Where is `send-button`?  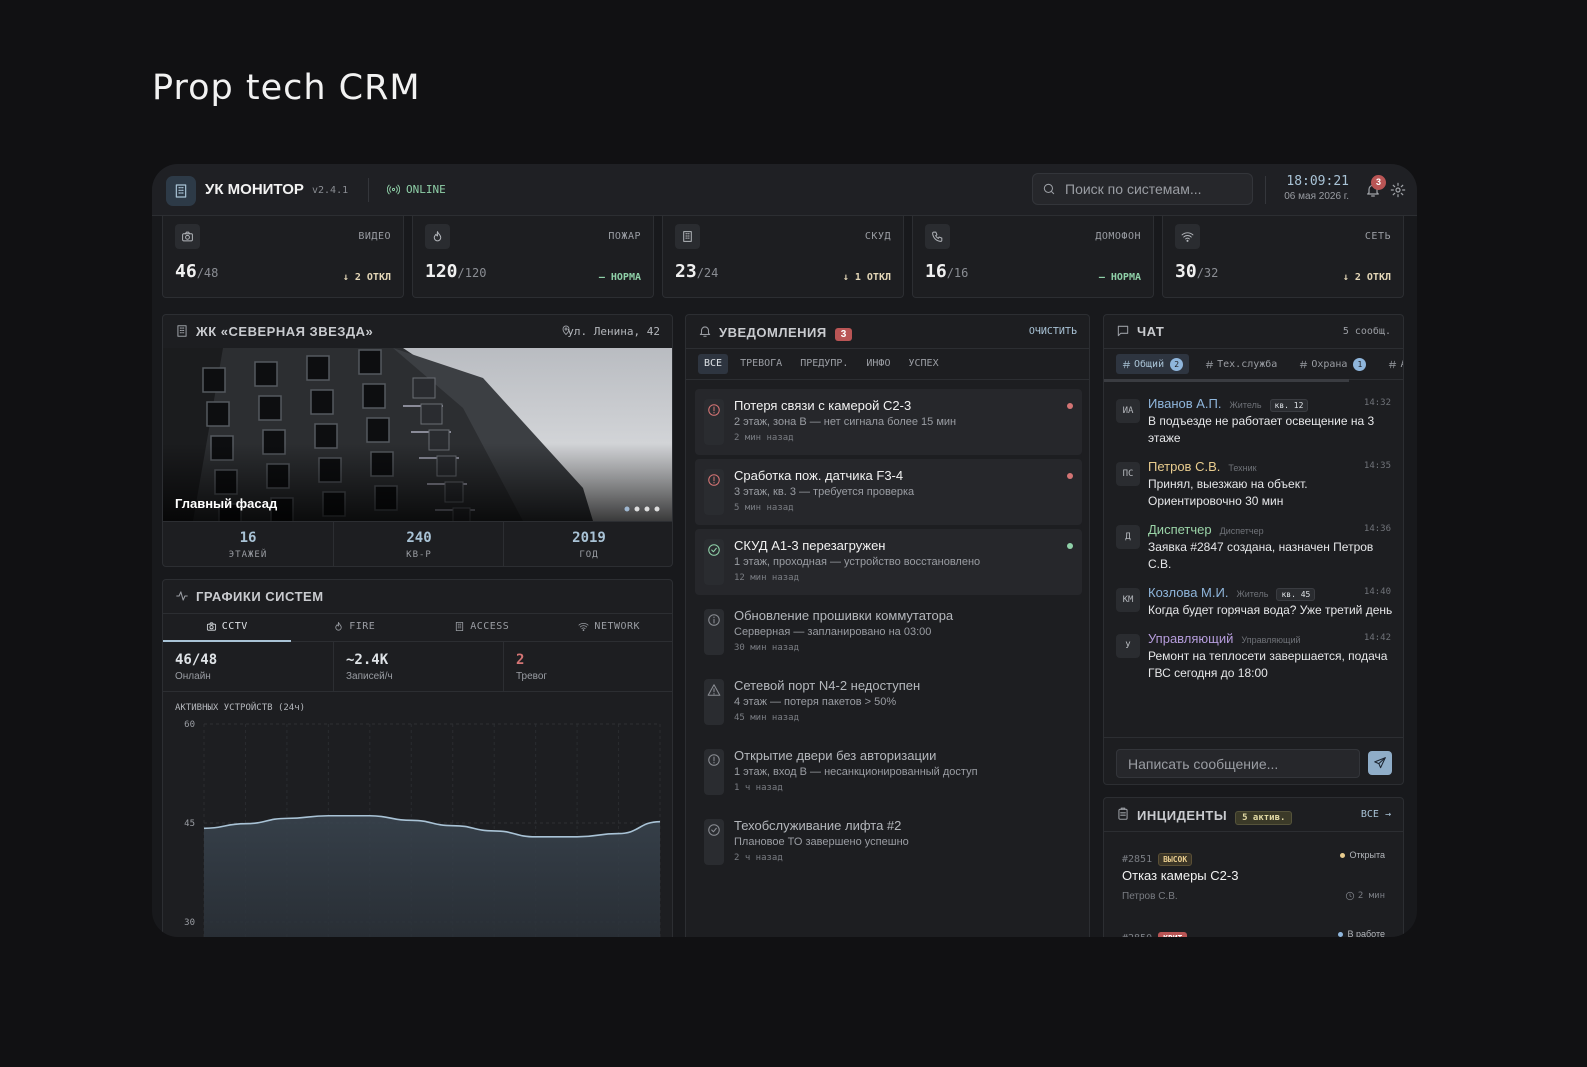
send-button is located at coordinates (1380, 763).